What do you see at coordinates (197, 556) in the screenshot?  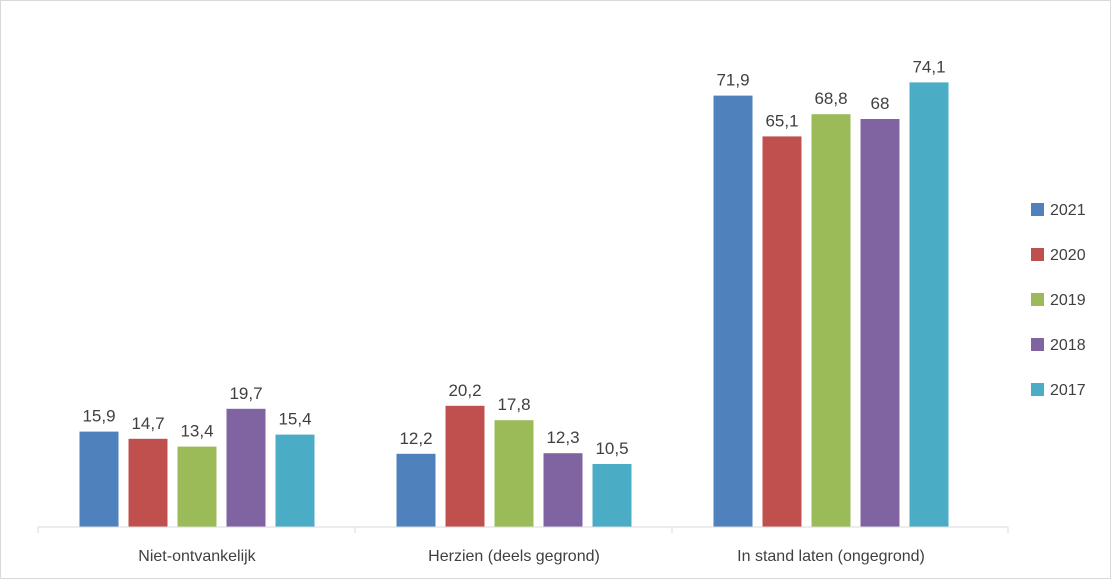 I see `category-label-0: Niet-ontvankelijk` at bounding box center [197, 556].